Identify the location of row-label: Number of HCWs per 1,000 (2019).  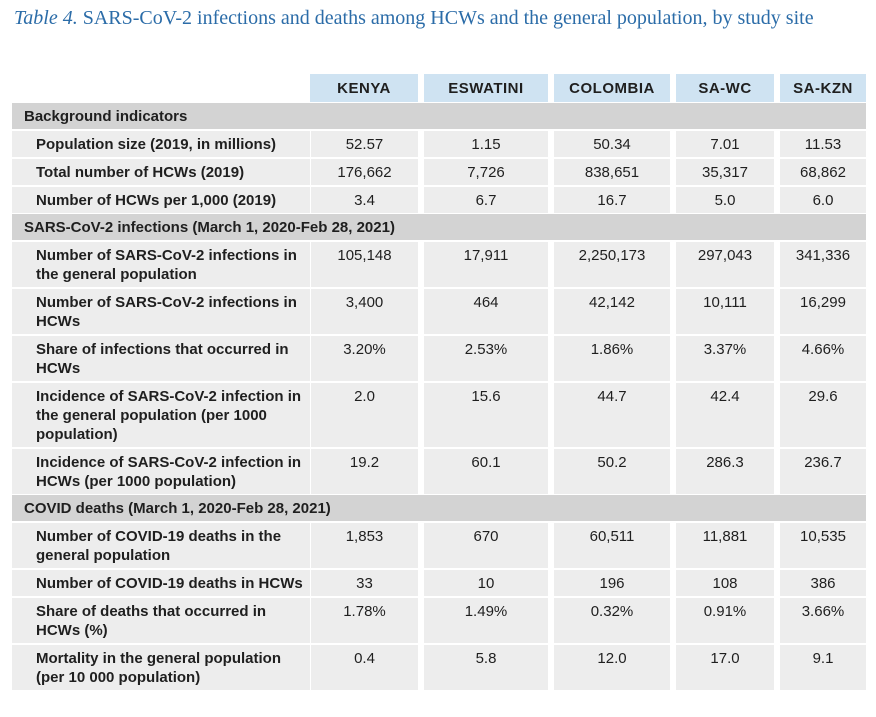
(161, 199).